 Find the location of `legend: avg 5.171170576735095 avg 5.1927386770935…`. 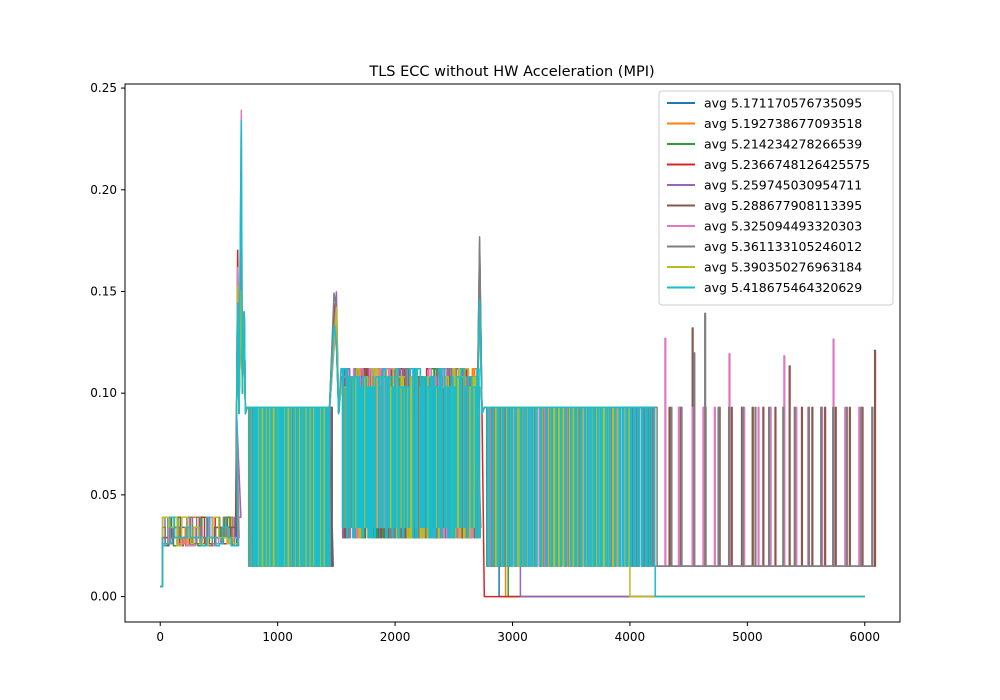

legend: avg 5.171170576735095 avg 5.1927386770935… is located at coordinates (776, 198).